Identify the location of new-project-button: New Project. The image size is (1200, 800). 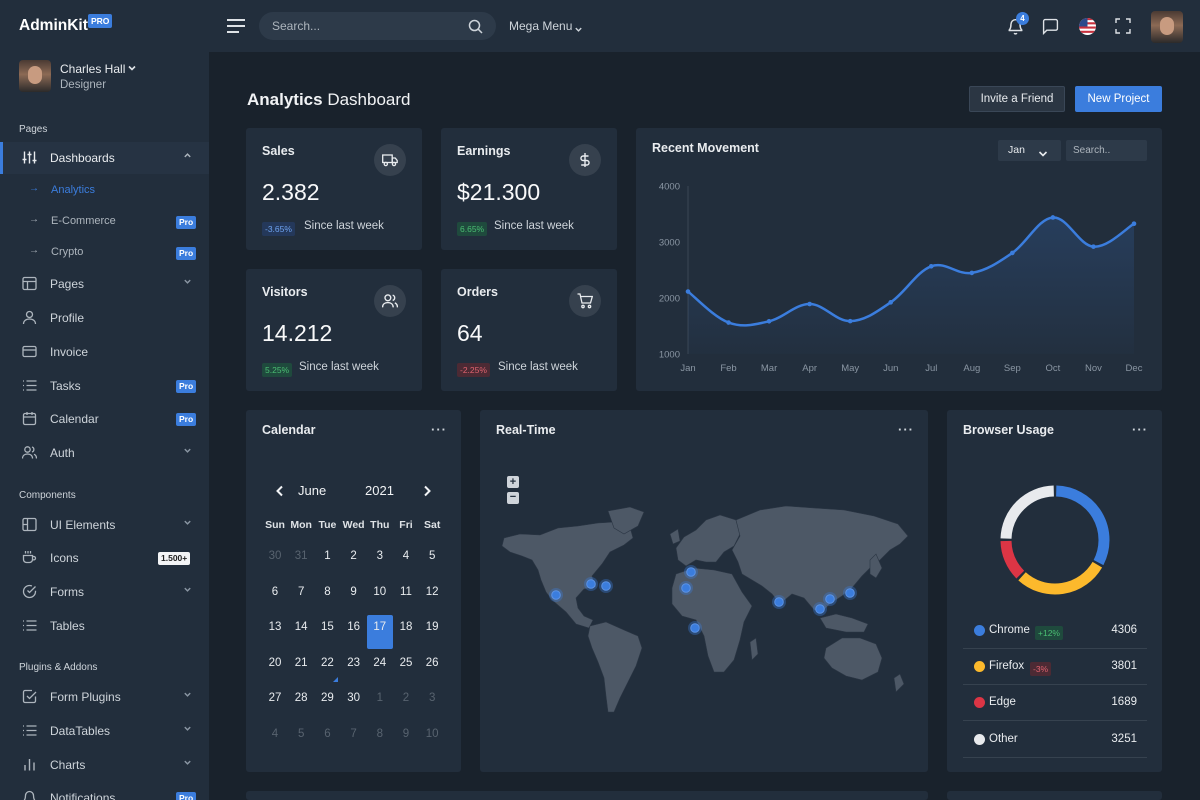
(1118, 99).